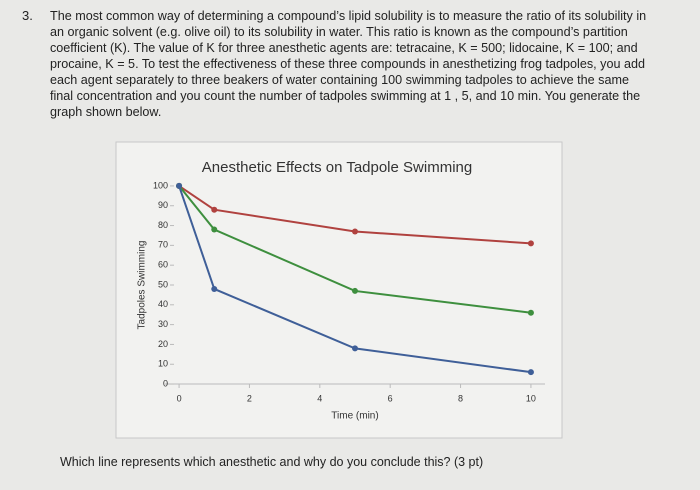 This screenshot has width=700, height=490. I want to click on y-tick-label: 70, so click(163, 245).